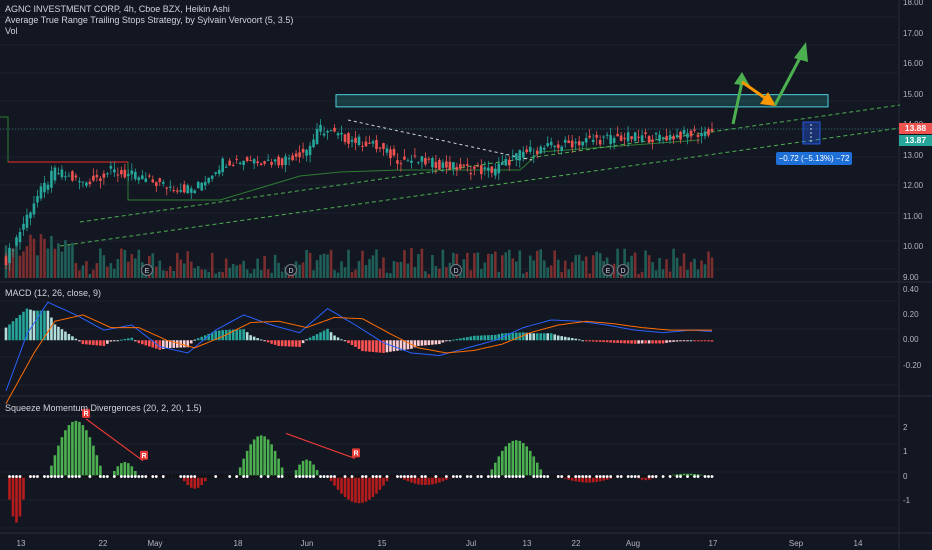  Describe the element at coordinates (456, 270) in the screenshot. I see `event-marker` at that location.